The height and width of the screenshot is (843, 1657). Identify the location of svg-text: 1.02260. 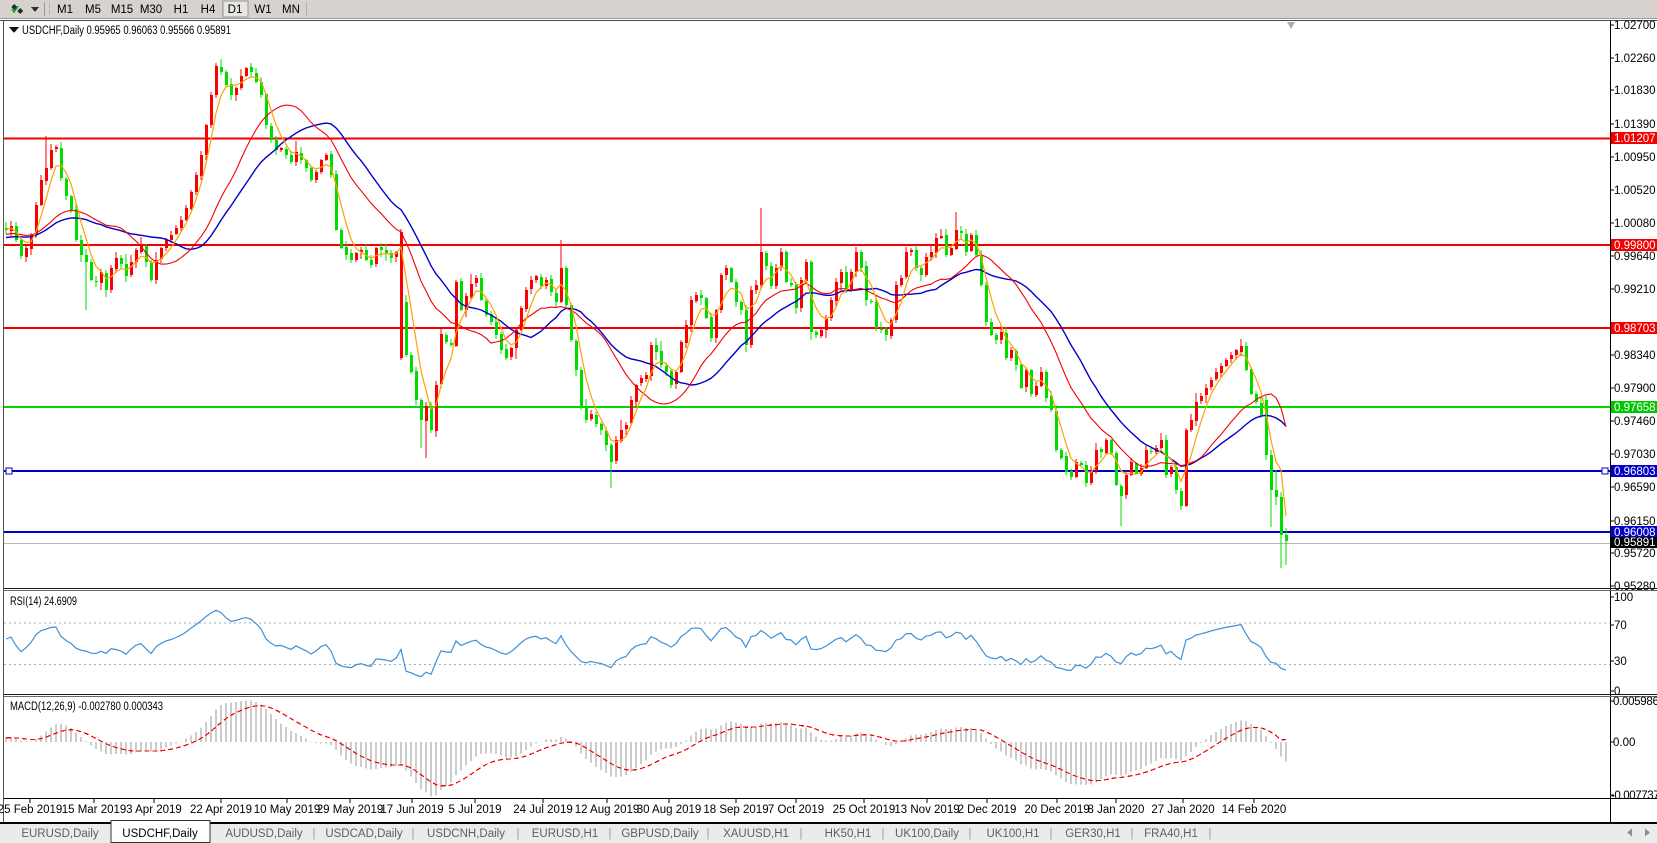
(1635, 59).